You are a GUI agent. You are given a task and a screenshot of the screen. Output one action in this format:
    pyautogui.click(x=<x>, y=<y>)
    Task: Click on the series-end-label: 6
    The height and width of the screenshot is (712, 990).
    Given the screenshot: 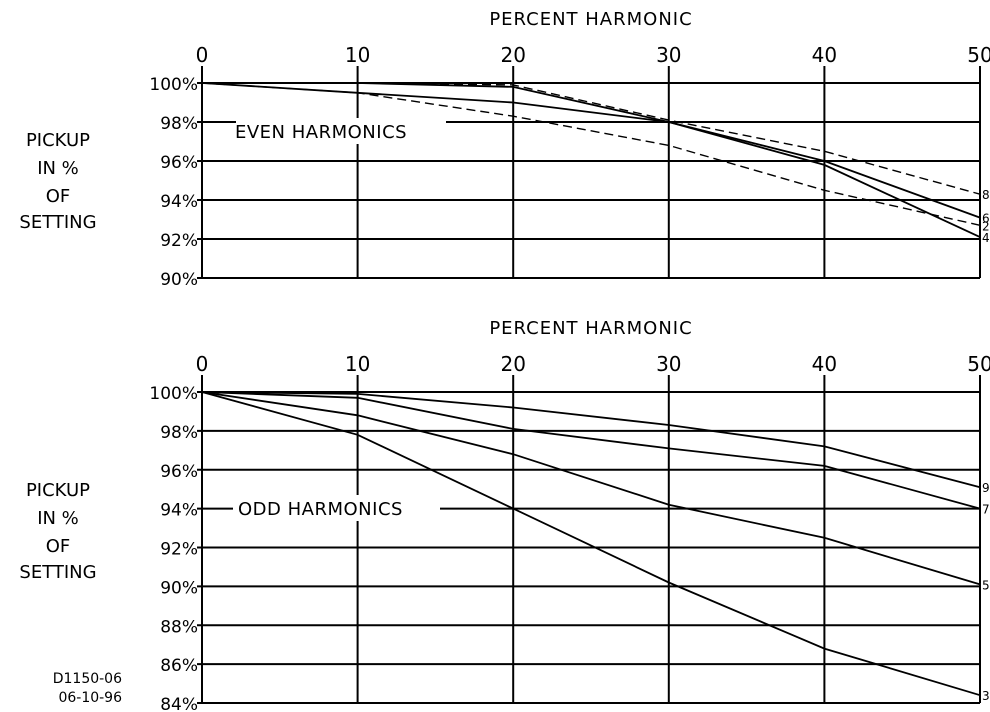 What is the action you would take?
    pyautogui.click(x=986, y=219)
    